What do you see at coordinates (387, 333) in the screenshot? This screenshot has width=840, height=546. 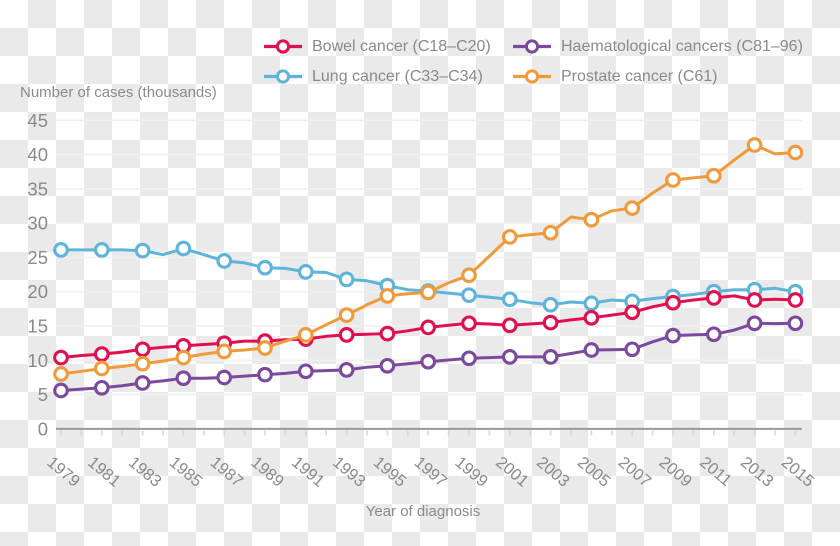 I see `bowel-point-1995` at bounding box center [387, 333].